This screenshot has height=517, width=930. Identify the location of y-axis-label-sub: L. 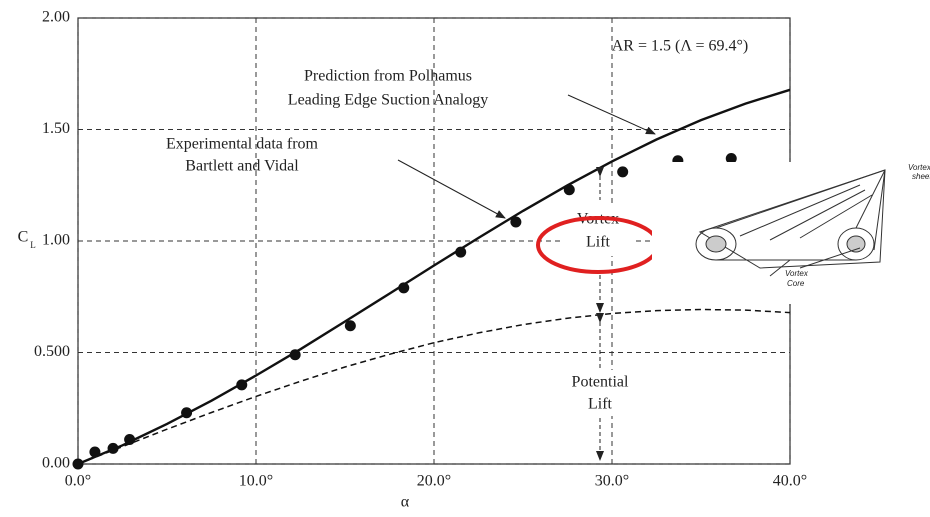
(33, 245).